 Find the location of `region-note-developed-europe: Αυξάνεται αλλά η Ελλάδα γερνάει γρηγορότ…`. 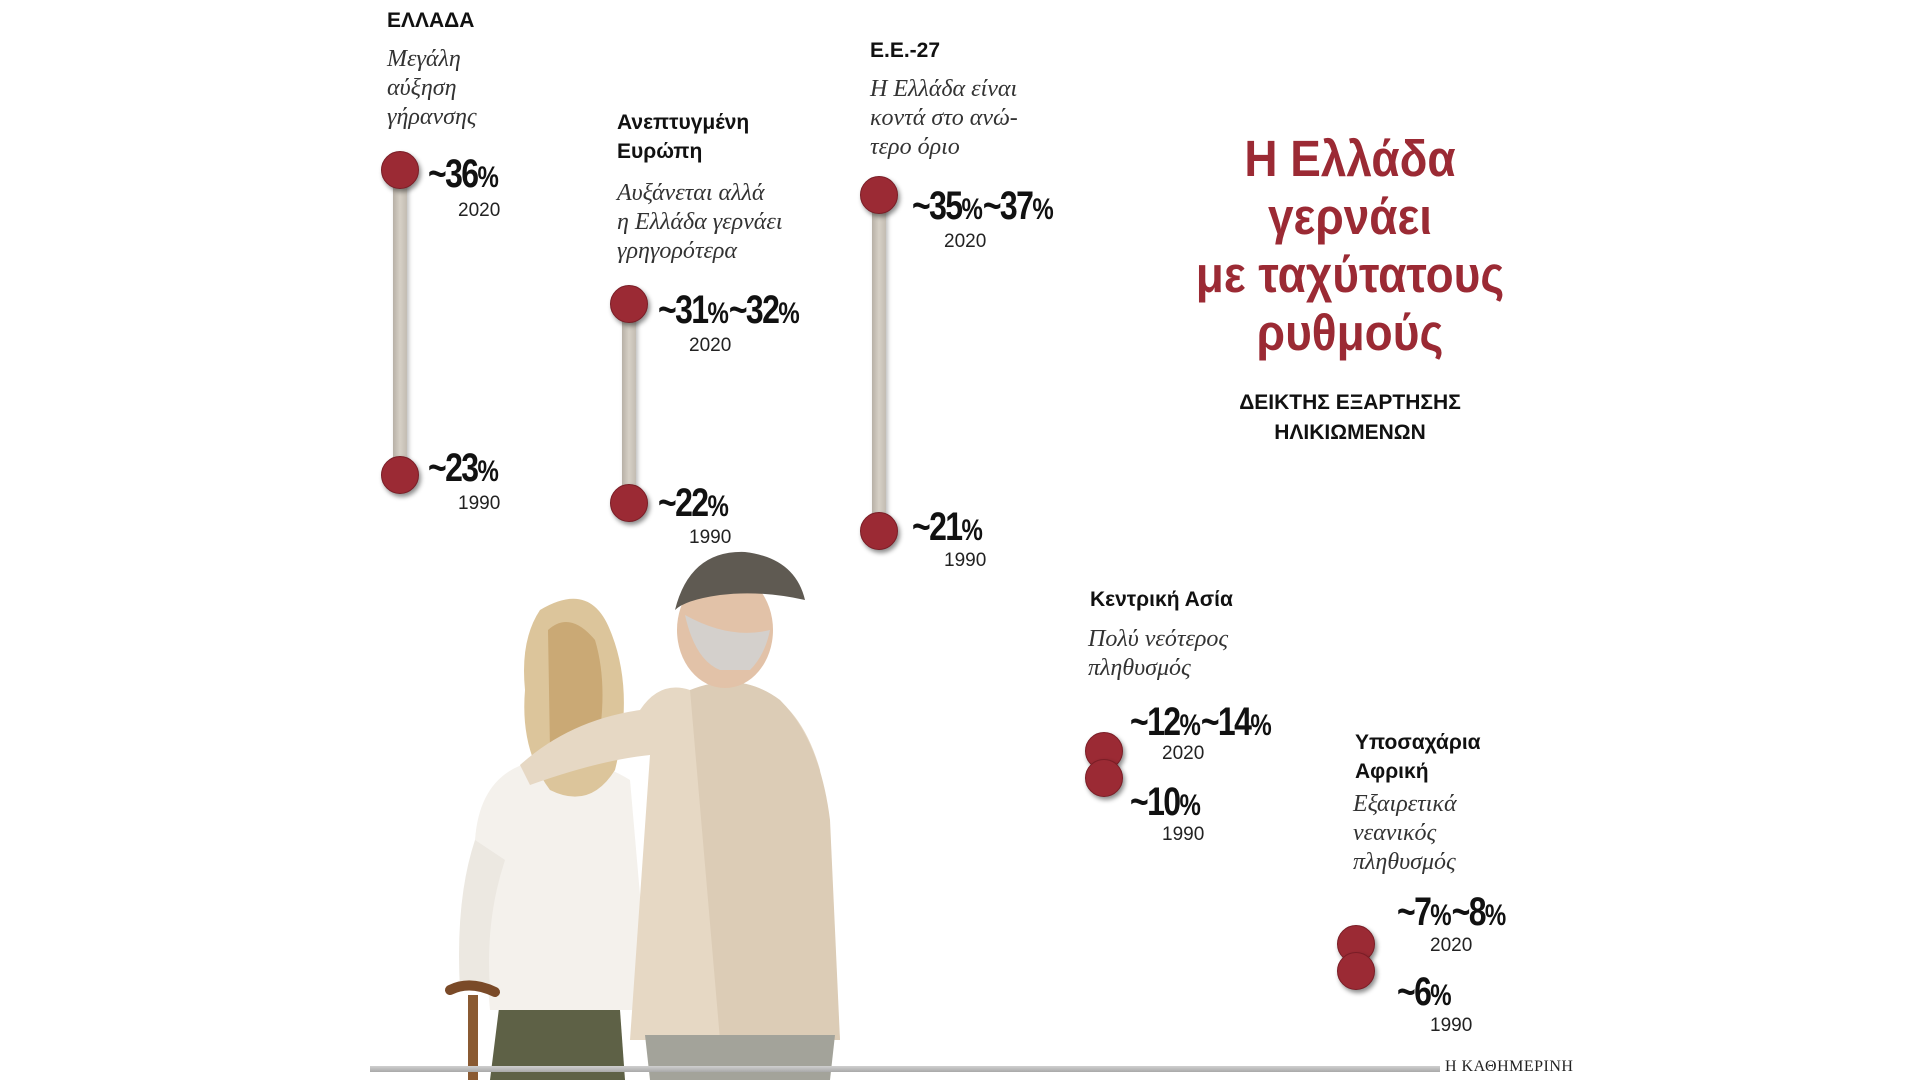

region-note-developed-europe: Αυξάνεται αλλά η Ελλάδα γερνάει γρηγορότ… is located at coordinates (700, 222).